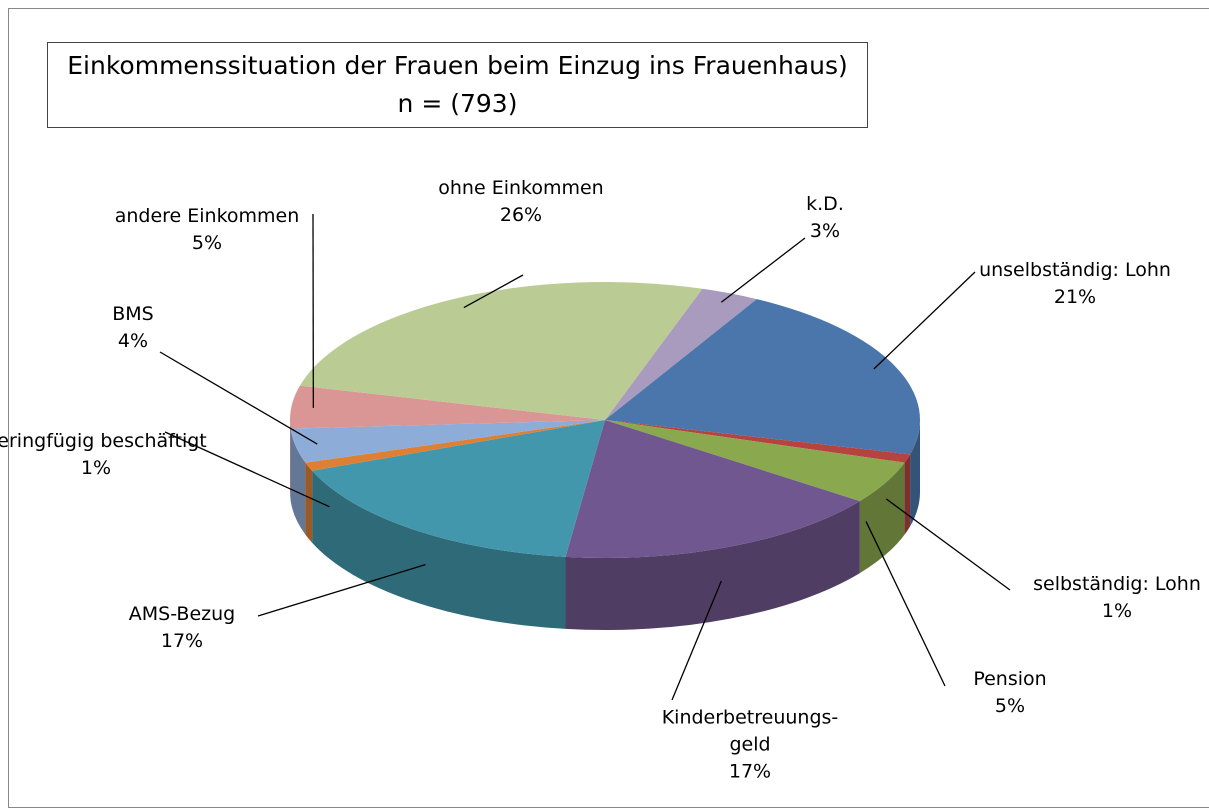 Image resolution: width=1209 pixels, height=808 pixels. What do you see at coordinates (1075, 297) in the screenshot?
I see `value-label: 21%` at bounding box center [1075, 297].